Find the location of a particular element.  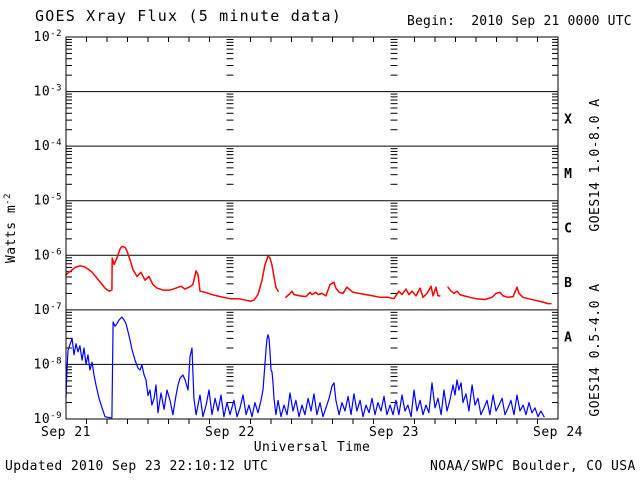

flare-class-X: X is located at coordinates (568, 119).